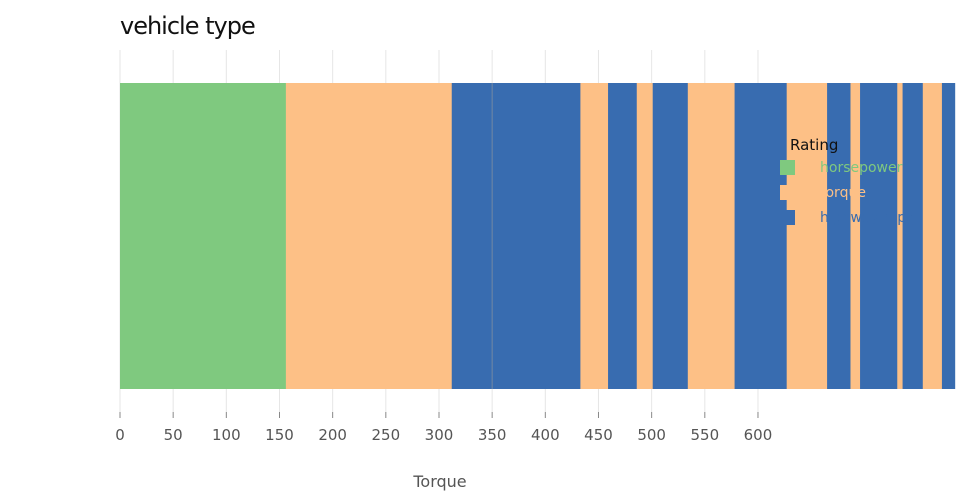 The width and height of the screenshot is (960, 500). Describe the element at coordinates (279, 435) in the screenshot. I see `x-tick-label-3: 150` at that location.